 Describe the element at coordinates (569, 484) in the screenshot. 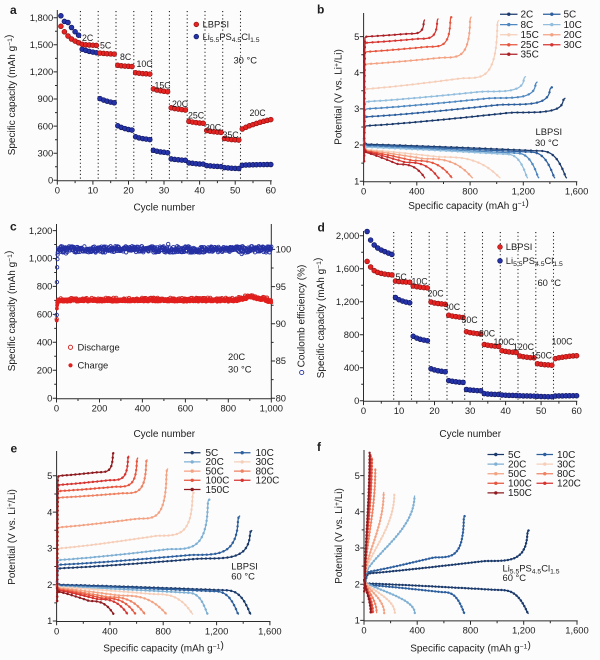

I see `svg-text: 120C` at that location.